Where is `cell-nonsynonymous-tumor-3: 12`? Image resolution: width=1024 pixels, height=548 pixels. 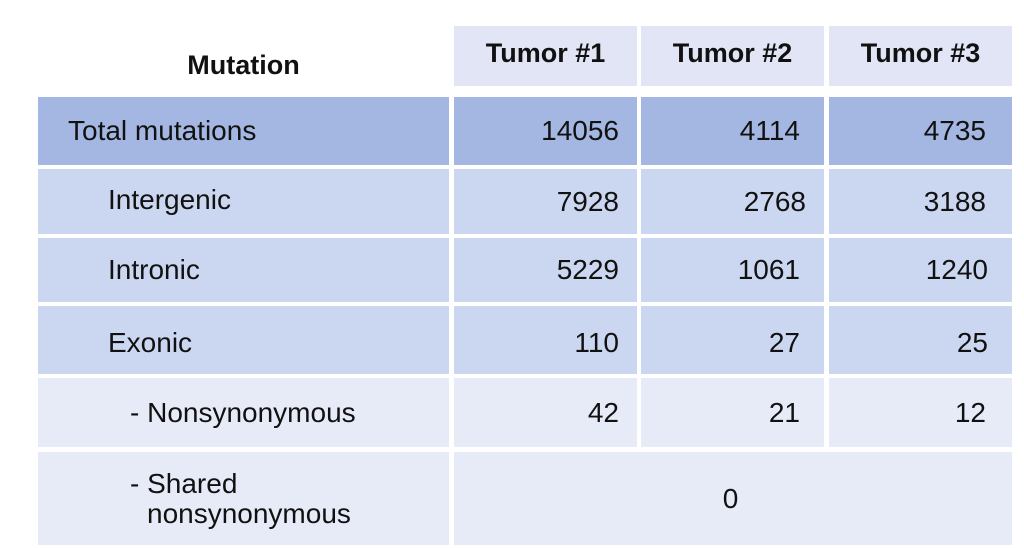
cell-nonsynonymous-tumor-3: 12 is located at coordinates (920, 412).